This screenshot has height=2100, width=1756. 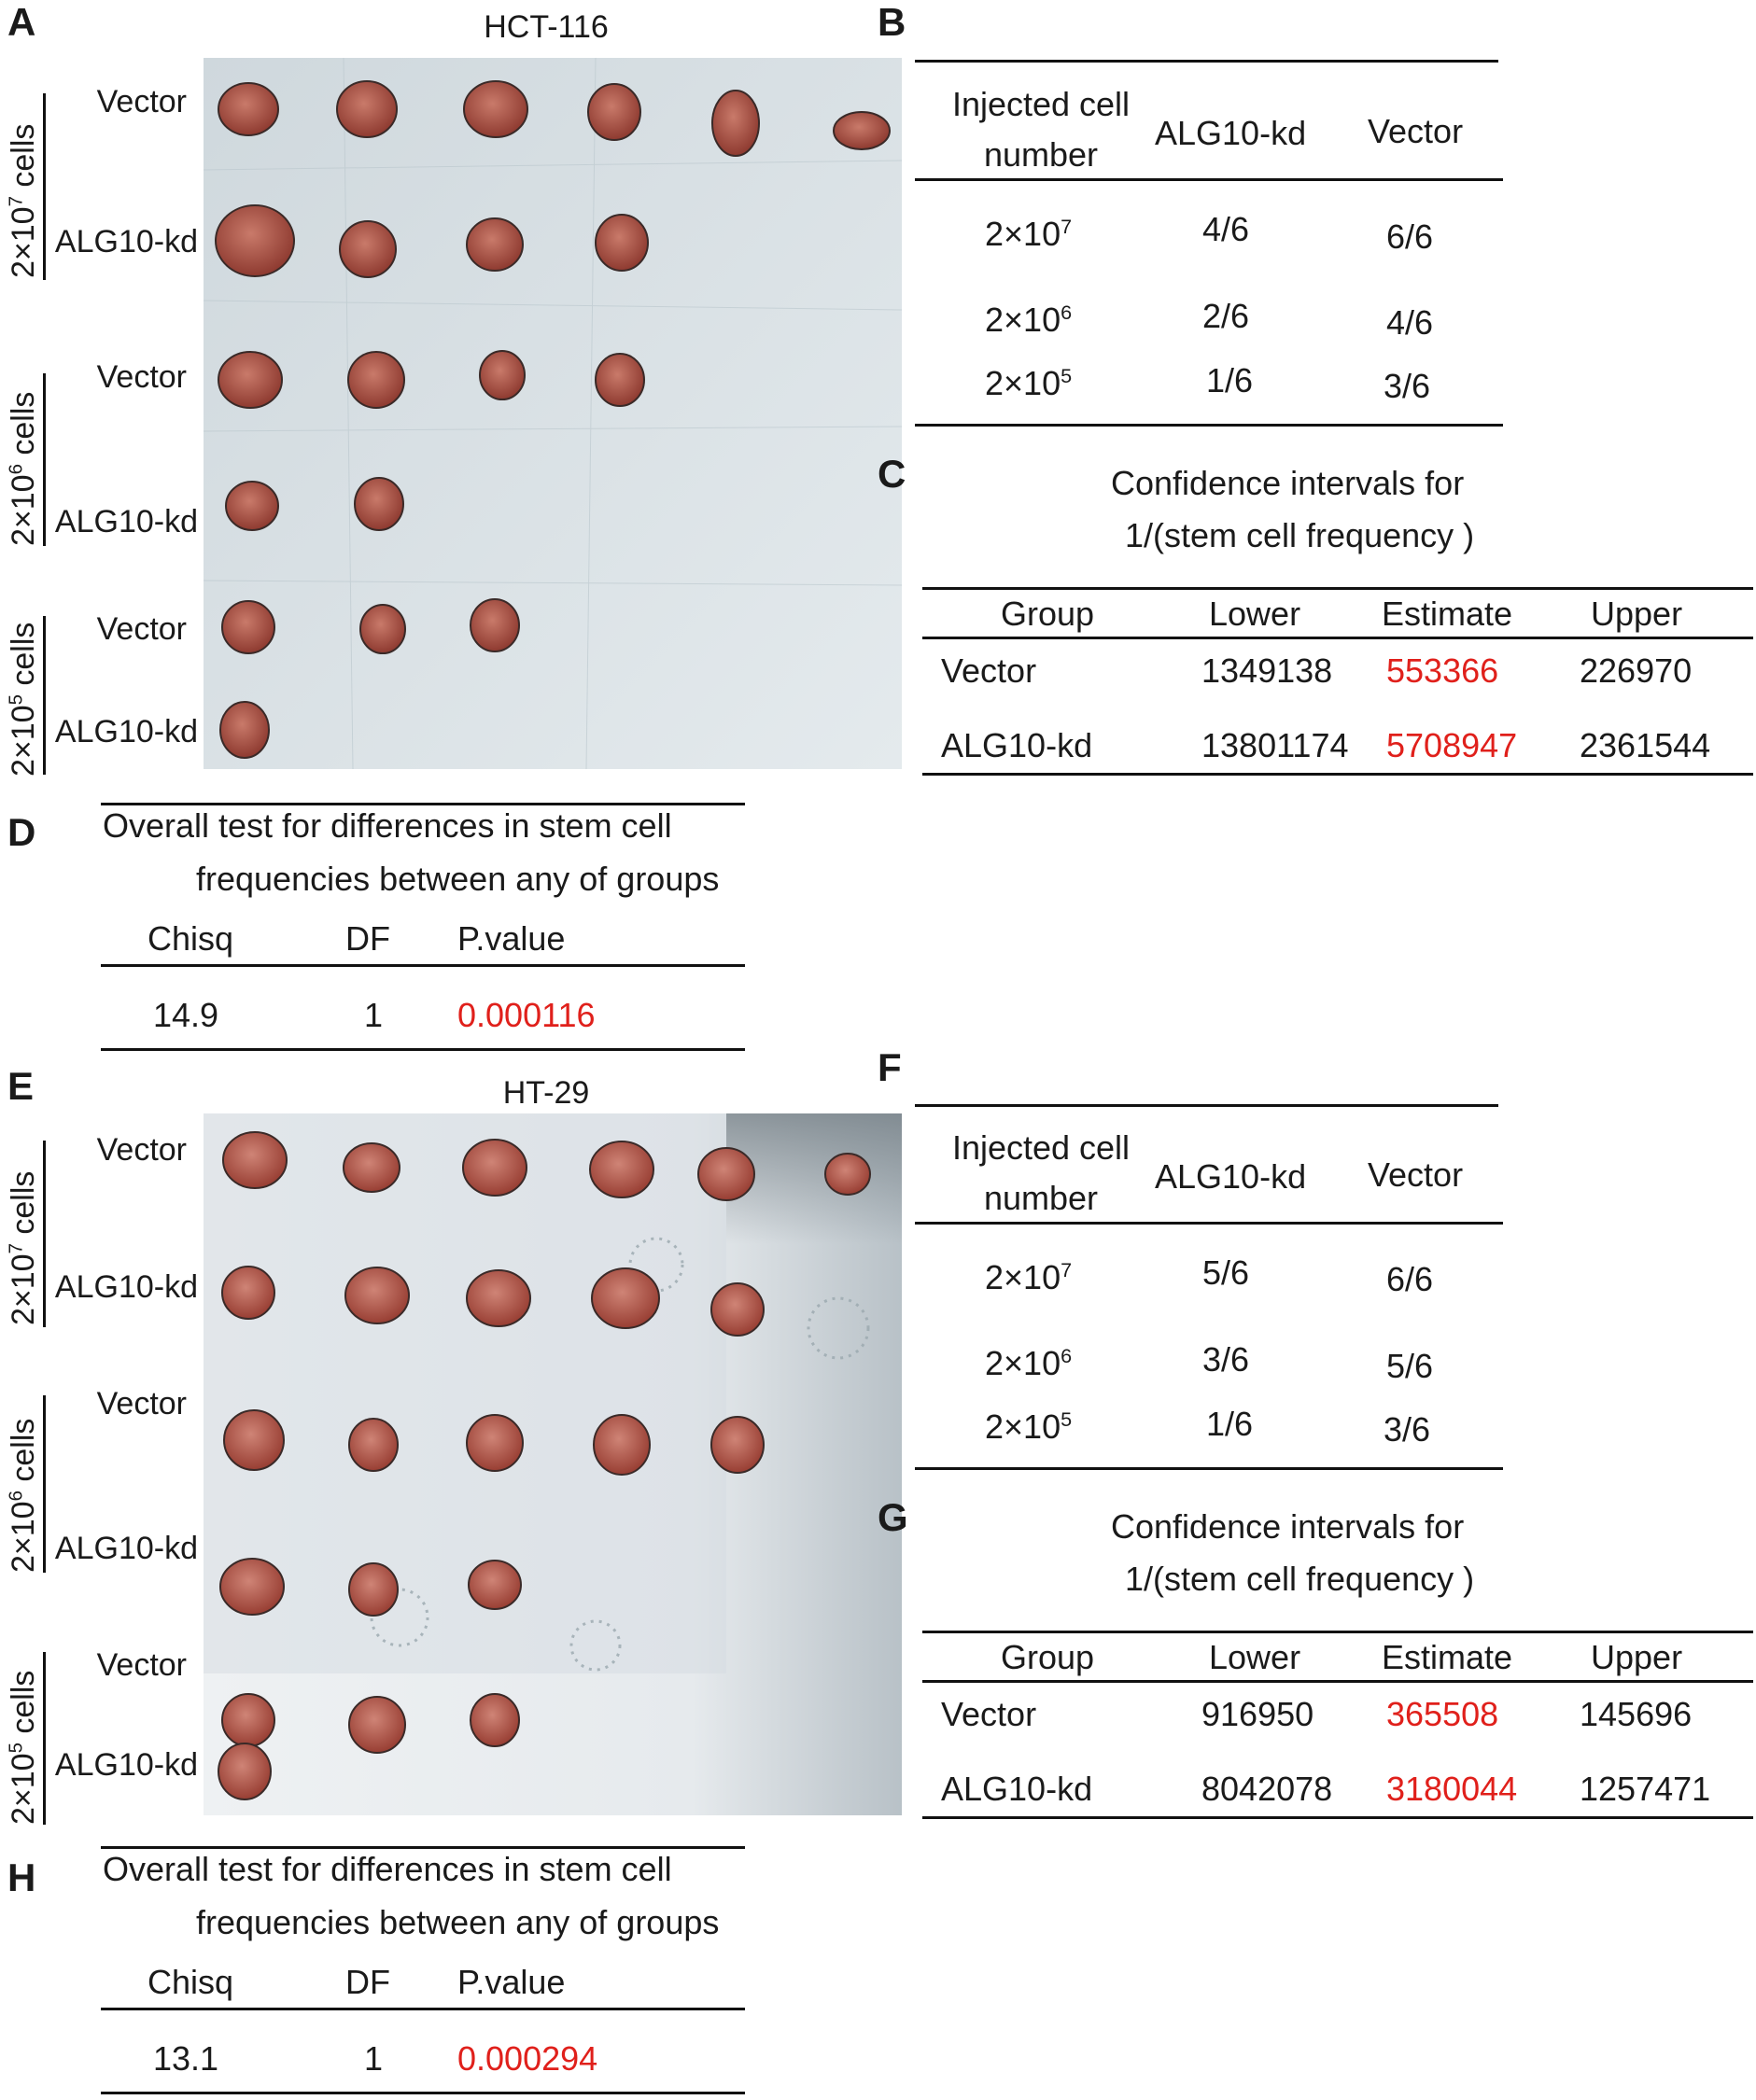 What do you see at coordinates (1257, 1714) in the screenshot?
I see `lower-value: 916950` at bounding box center [1257, 1714].